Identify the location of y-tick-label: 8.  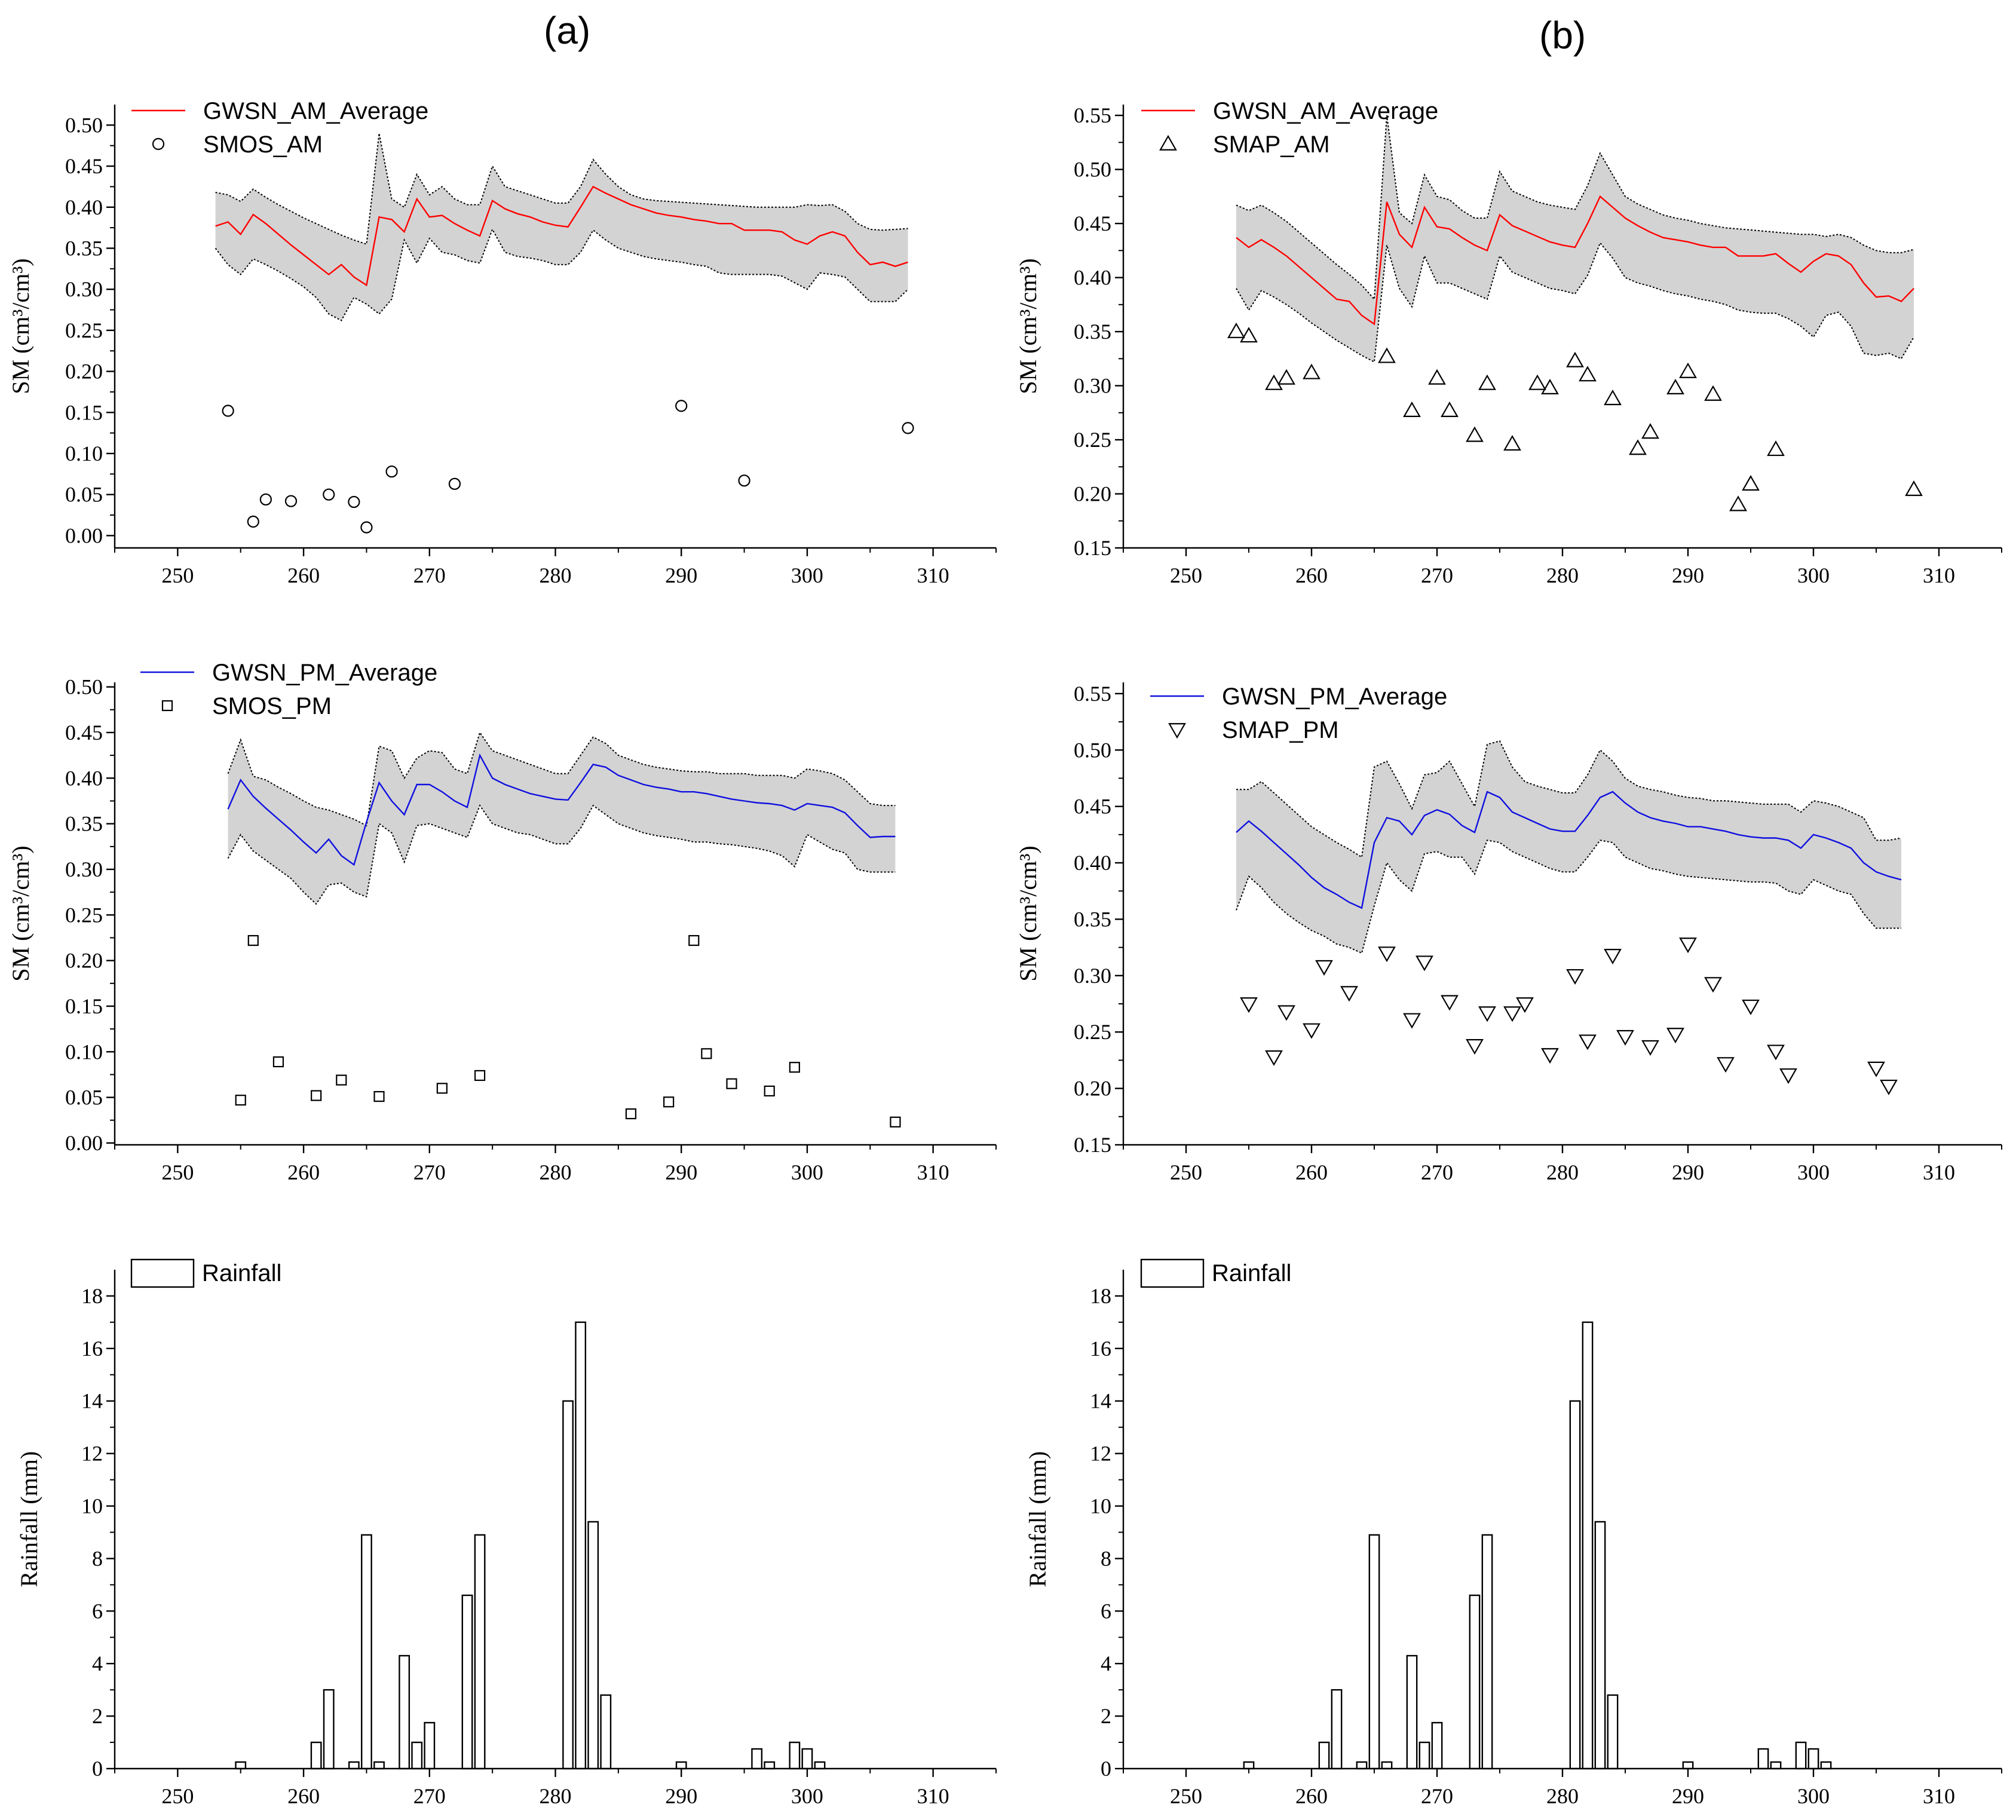
(97, 1558).